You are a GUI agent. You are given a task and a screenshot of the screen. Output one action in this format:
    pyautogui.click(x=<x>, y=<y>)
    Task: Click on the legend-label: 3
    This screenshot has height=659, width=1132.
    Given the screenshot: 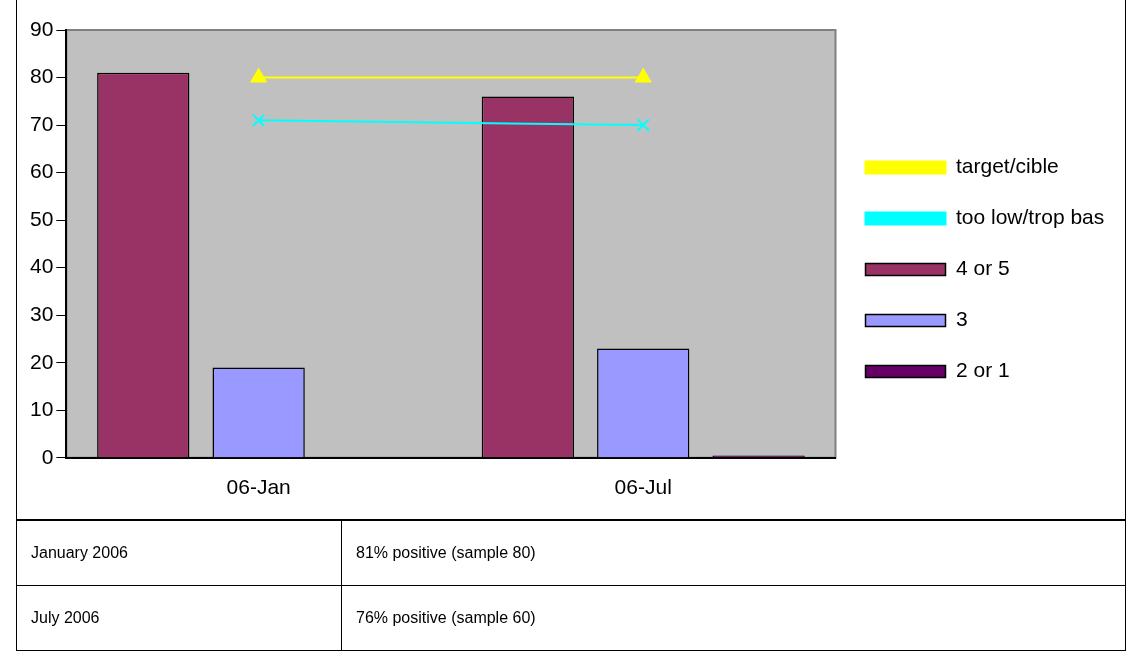 What is the action you would take?
    pyautogui.click(x=962, y=319)
    